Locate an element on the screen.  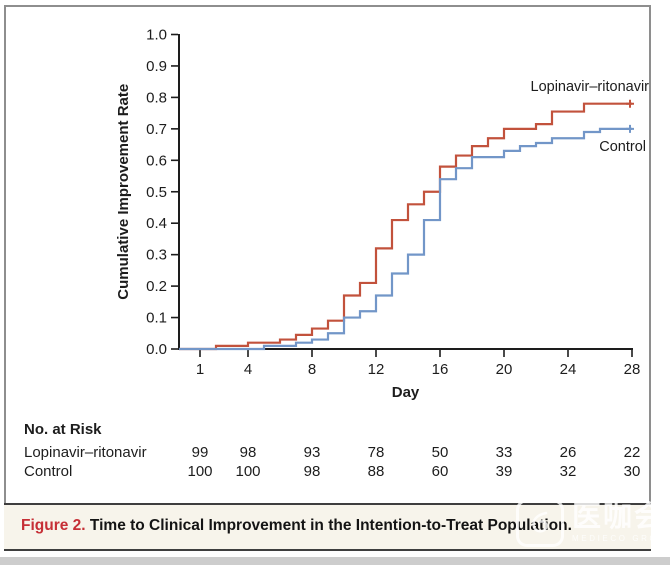
series-label-control: Control is located at coordinates (622, 147).